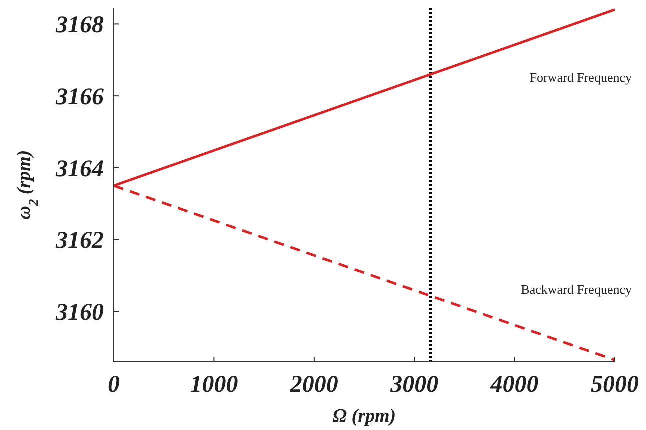 The height and width of the screenshot is (430, 646). What do you see at coordinates (79, 241) in the screenshot?
I see `y-tick-label: 3162` at bounding box center [79, 241].